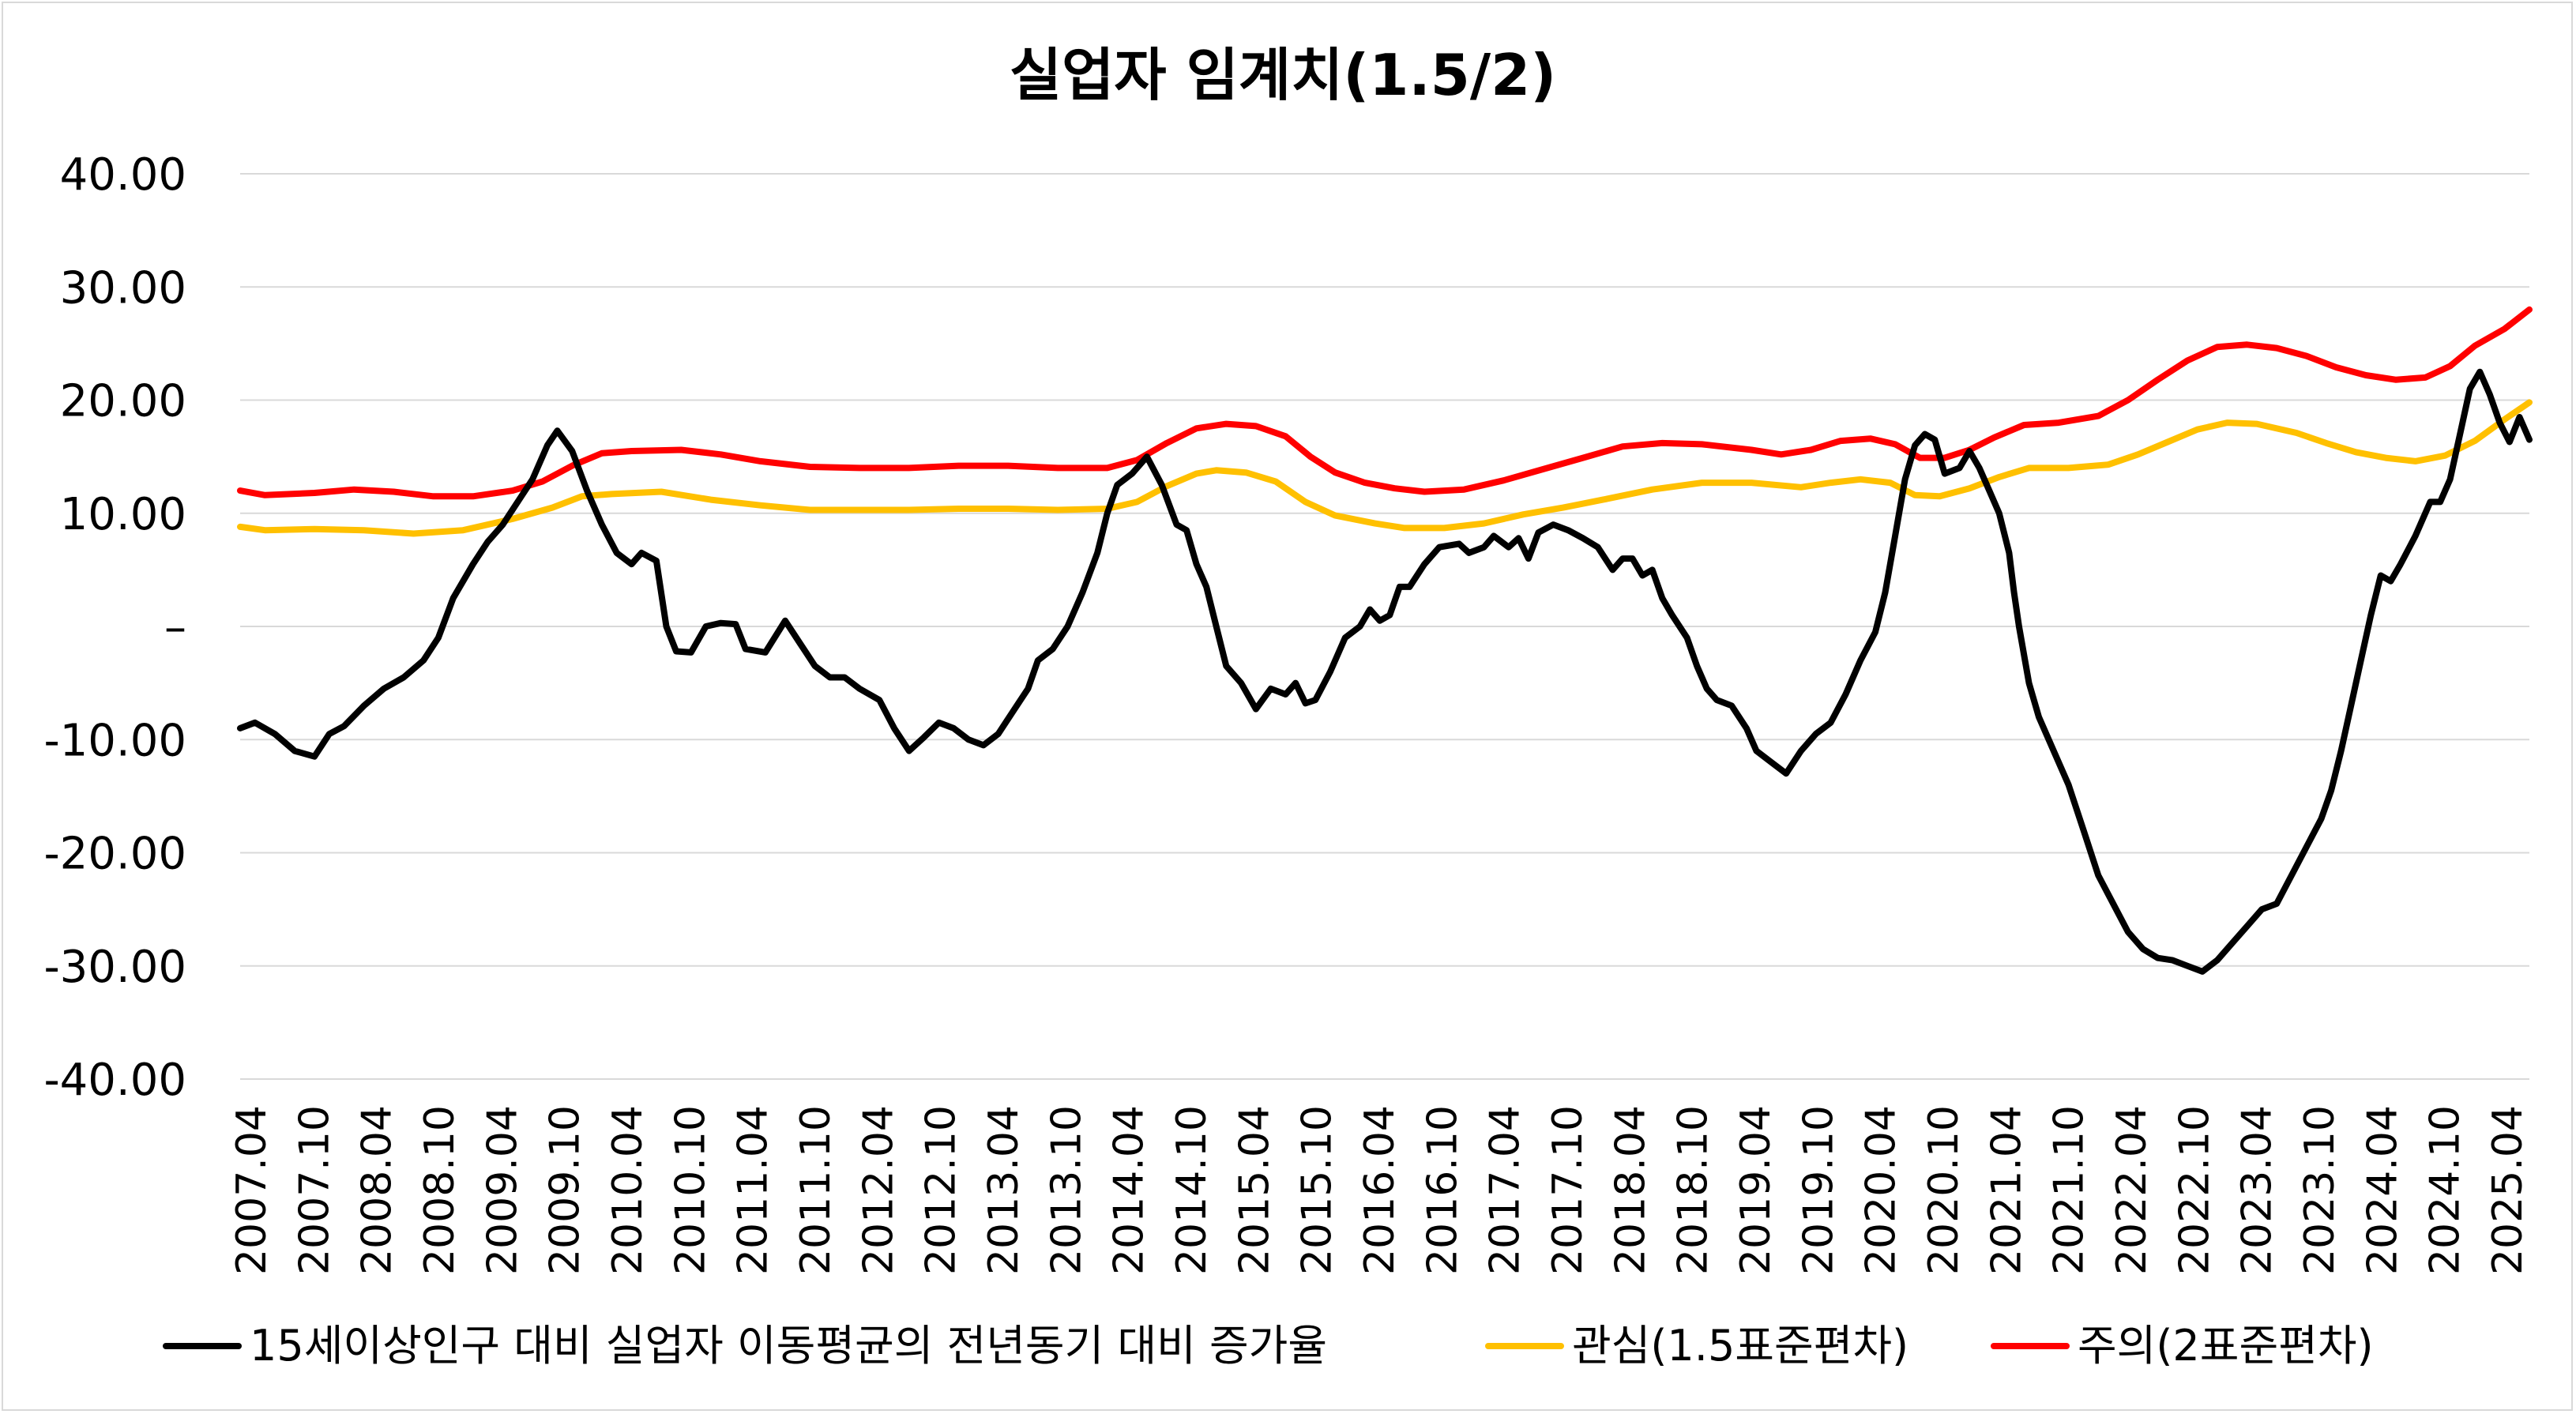 Image resolution: width=2576 pixels, height=1414 pixels. I want to click on x-tick-label: 2016.04, so click(1380, 1190).